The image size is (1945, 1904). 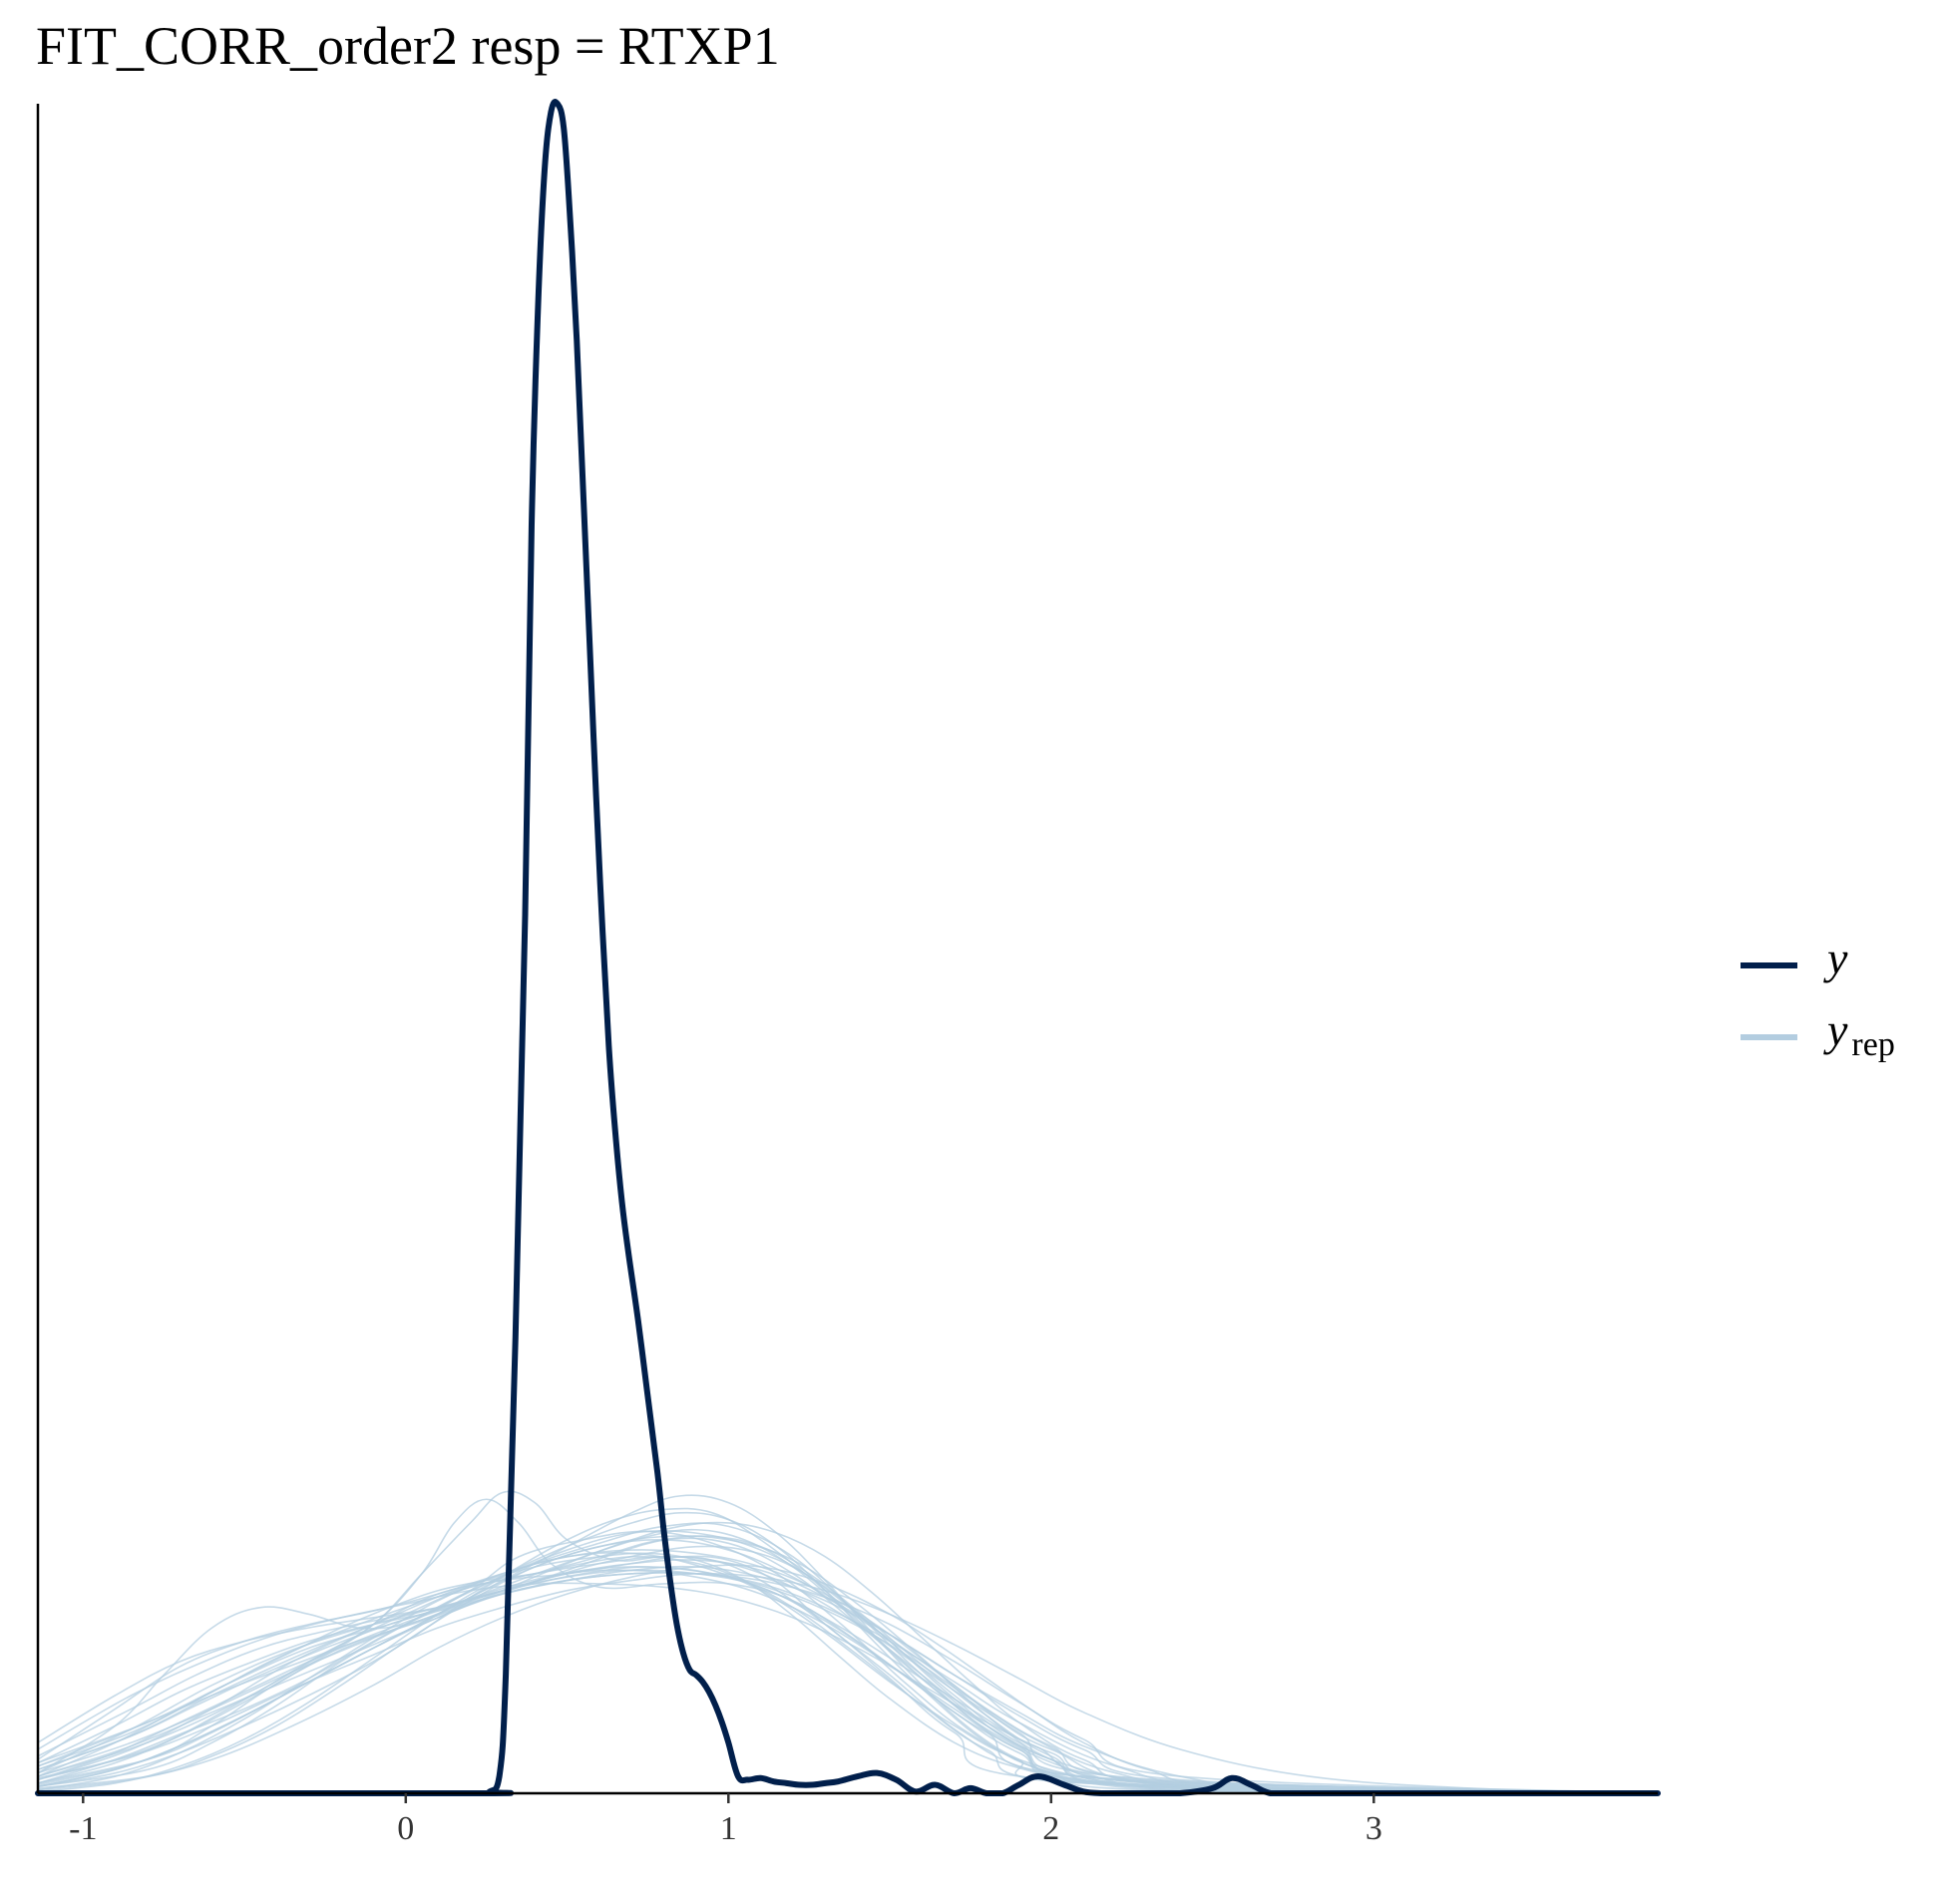 I want to click on x-tick-label: 2, so click(x=1050, y=1828).